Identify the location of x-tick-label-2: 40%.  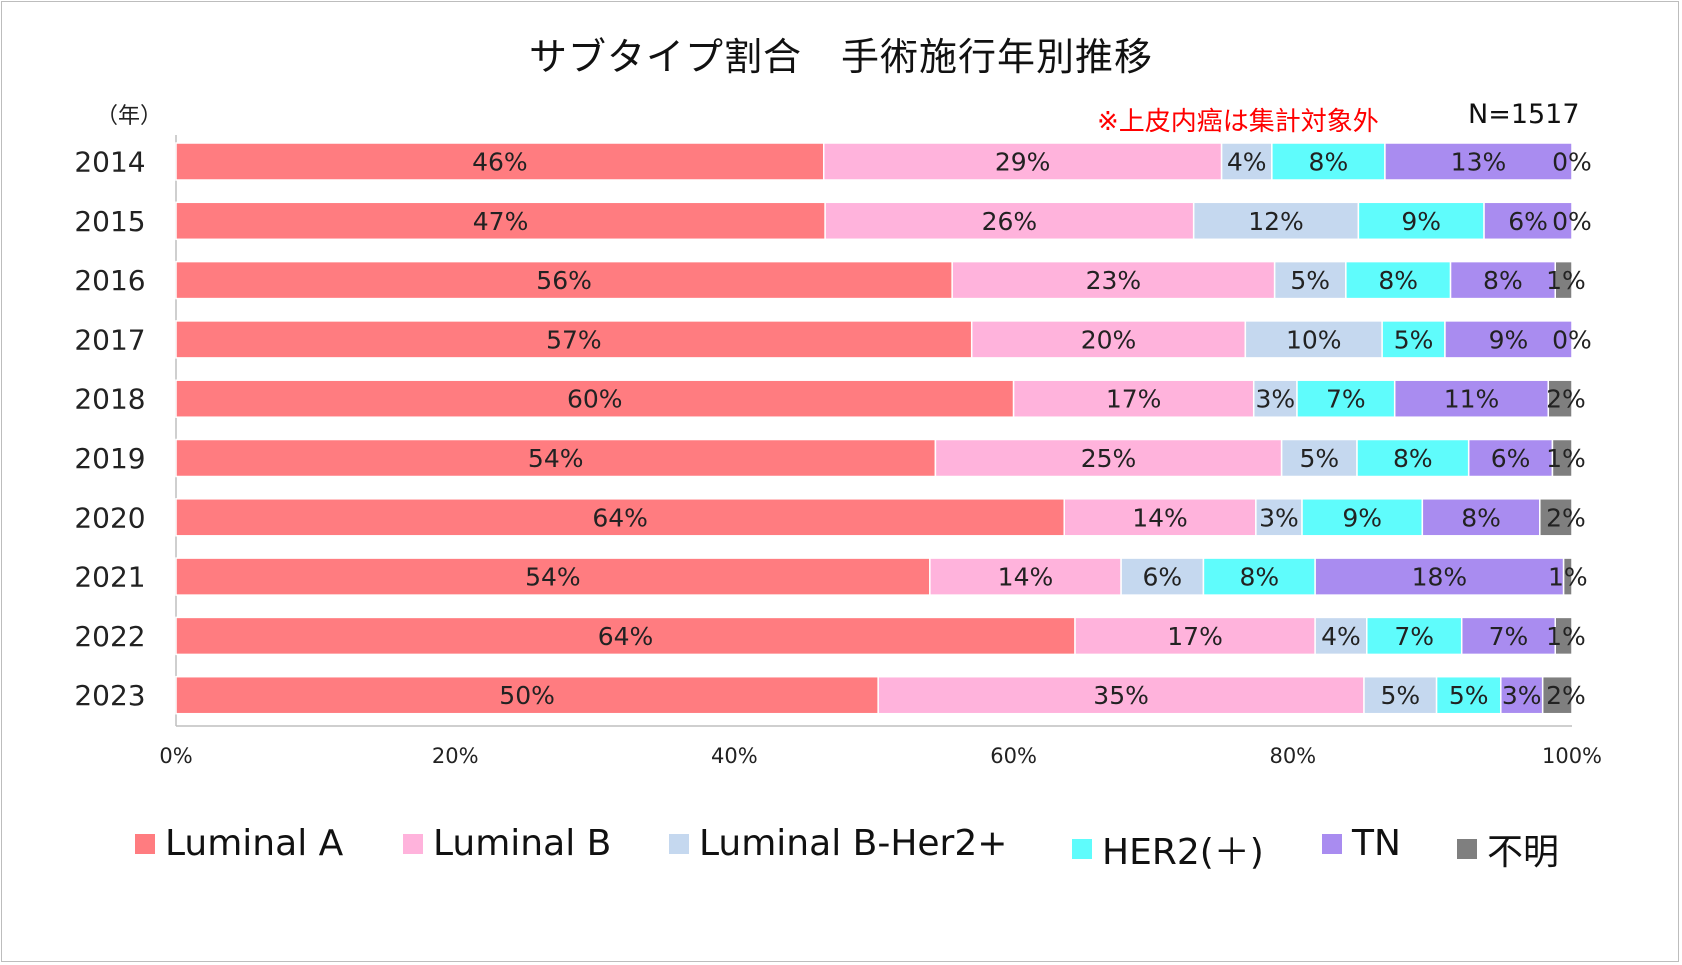
(734, 756).